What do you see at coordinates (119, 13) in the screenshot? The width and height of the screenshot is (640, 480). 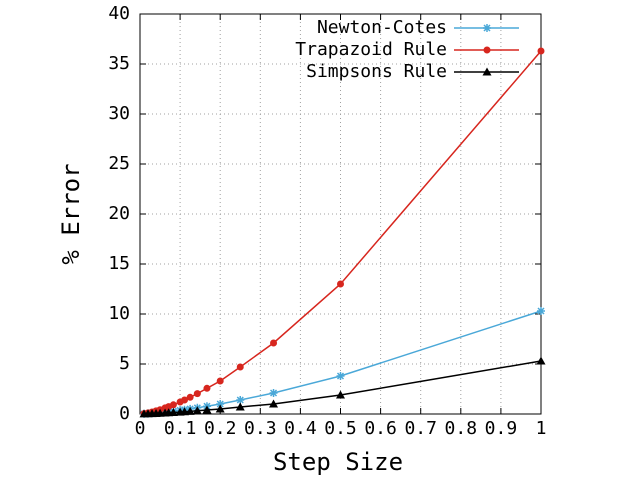 I see `y-tick-label: 40` at bounding box center [119, 13].